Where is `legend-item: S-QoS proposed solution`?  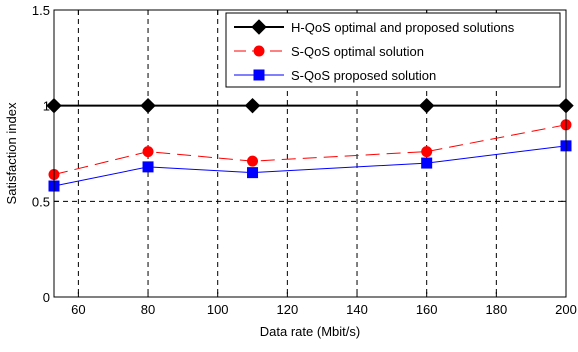
legend-item: S-QoS proposed solution is located at coordinates (335, 75).